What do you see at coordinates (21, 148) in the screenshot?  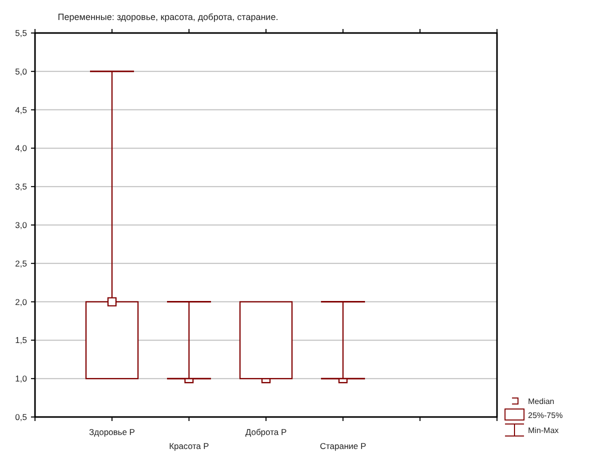 I see `y-tick-label: 4,0` at bounding box center [21, 148].